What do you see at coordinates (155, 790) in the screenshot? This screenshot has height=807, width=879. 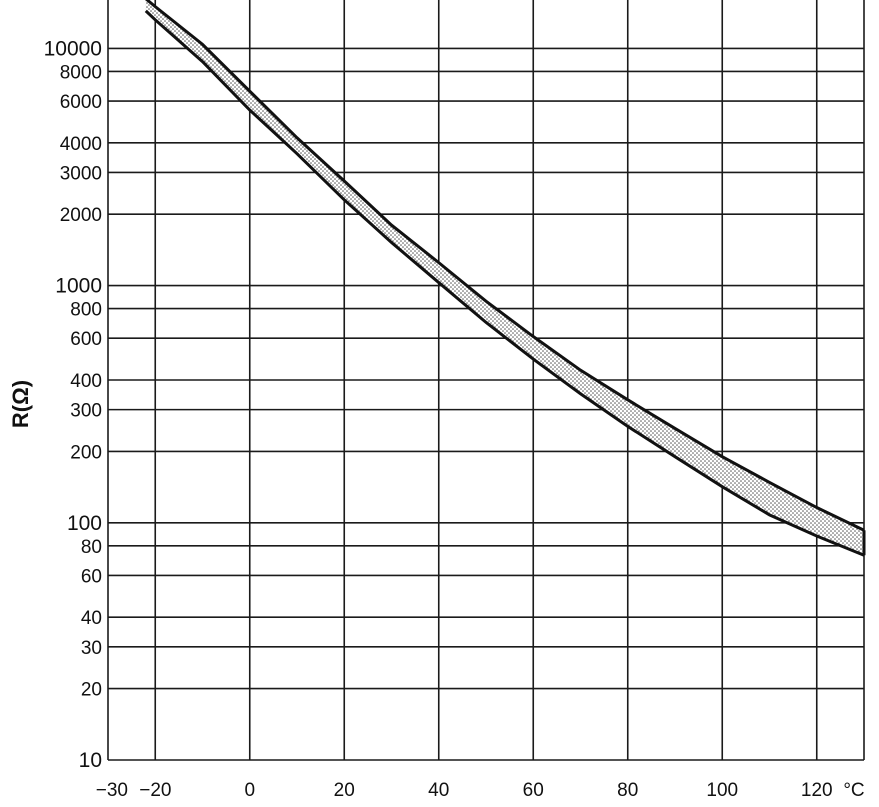 I see `x-tick-label: −20` at bounding box center [155, 790].